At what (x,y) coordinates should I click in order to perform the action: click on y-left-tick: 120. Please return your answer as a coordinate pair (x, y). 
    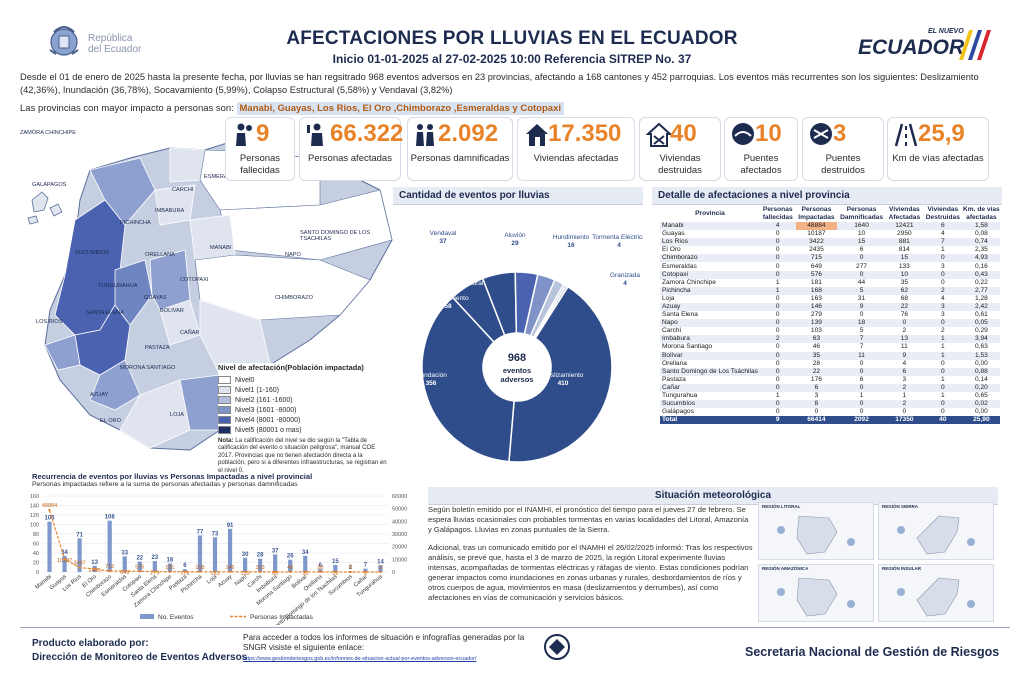
    Looking at the image, I should click on (34, 516).